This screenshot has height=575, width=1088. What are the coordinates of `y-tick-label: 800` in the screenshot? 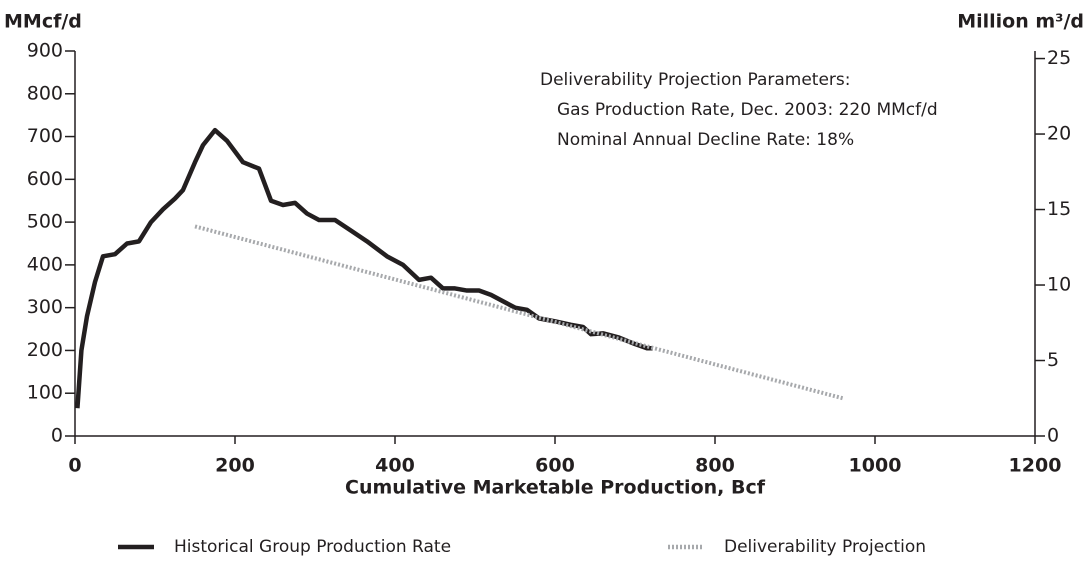 It's located at (45, 93).